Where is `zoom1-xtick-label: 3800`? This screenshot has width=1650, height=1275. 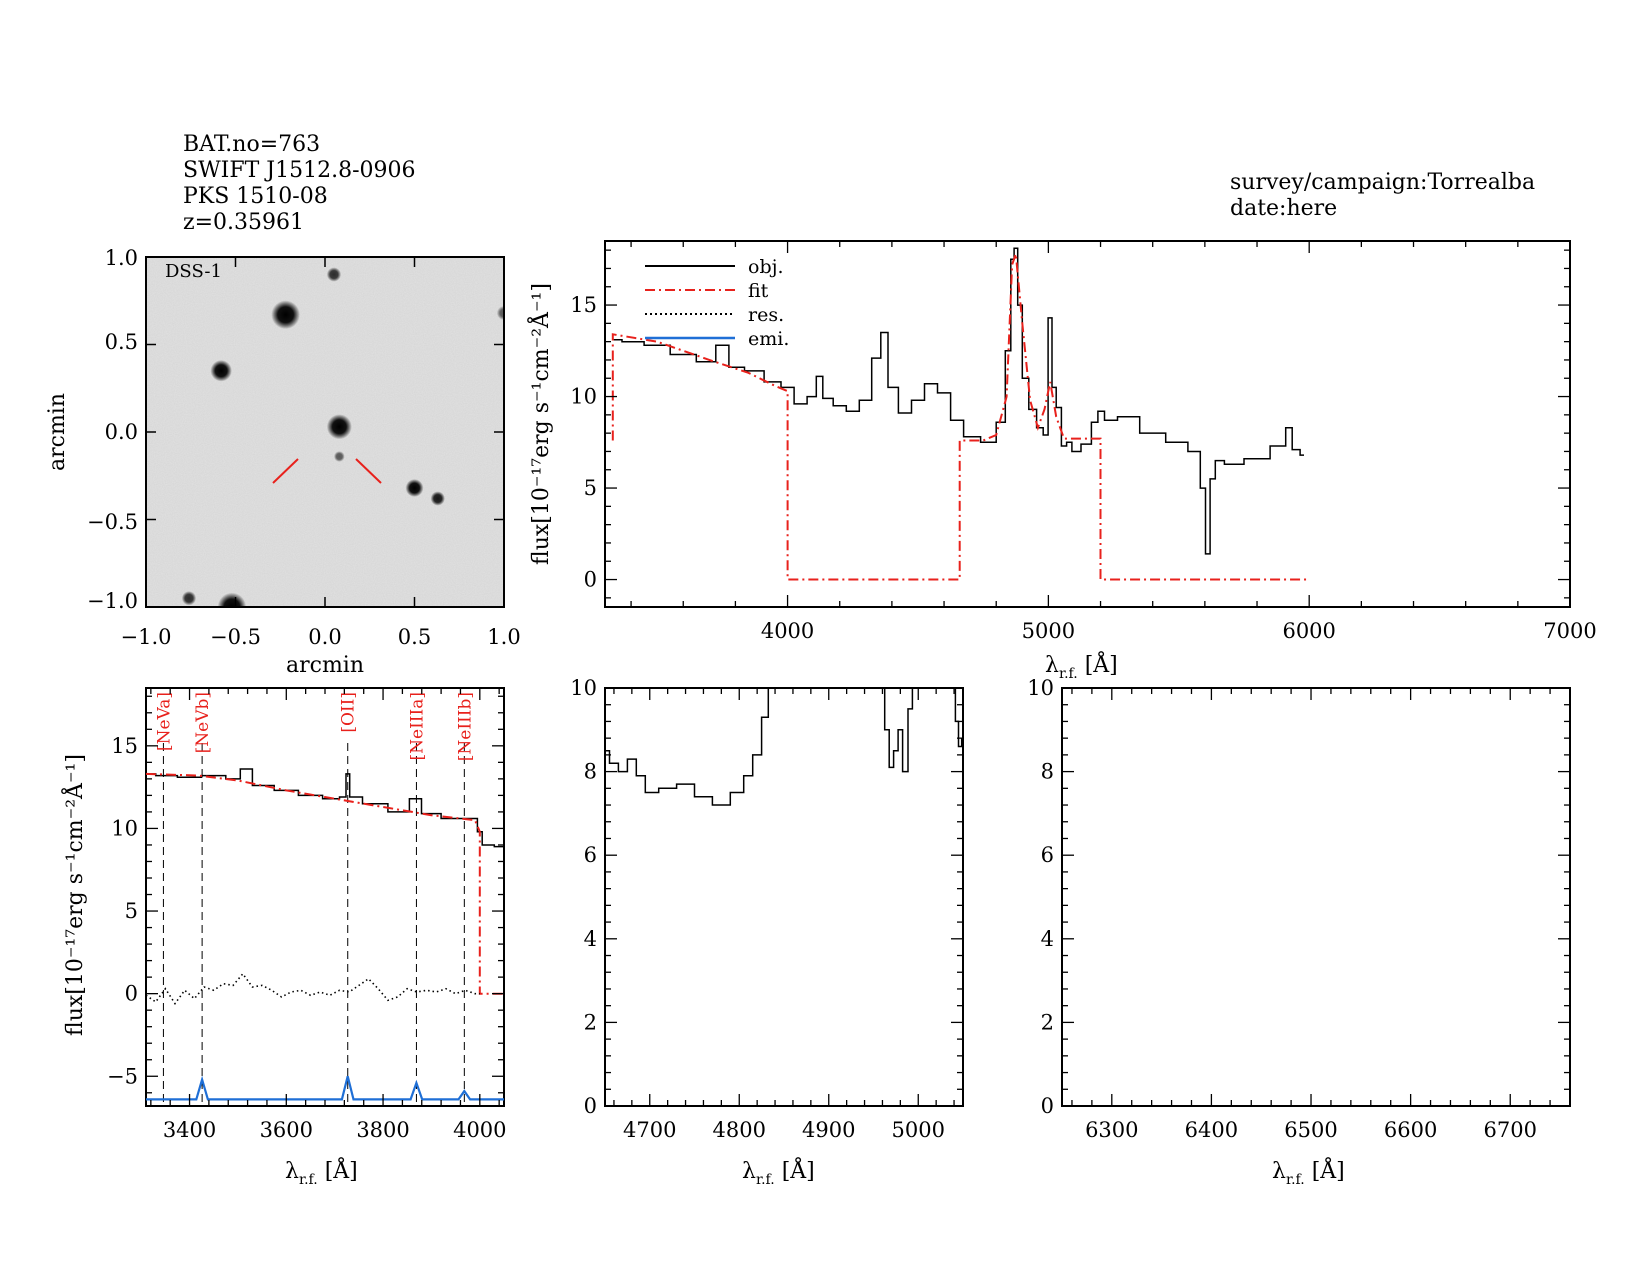 zoom1-xtick-label: 3800 is located at coordinates (382, 1130).